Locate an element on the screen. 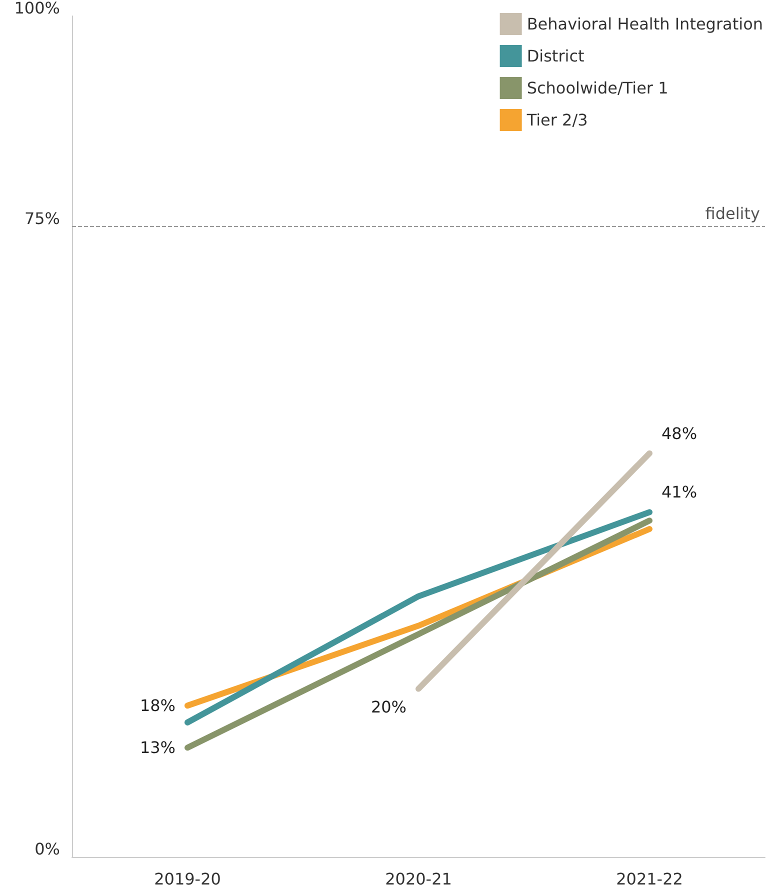 This screenshot has width=780, height=892. x-tick-label: 2021-22 is located at coordinates (649, 879).